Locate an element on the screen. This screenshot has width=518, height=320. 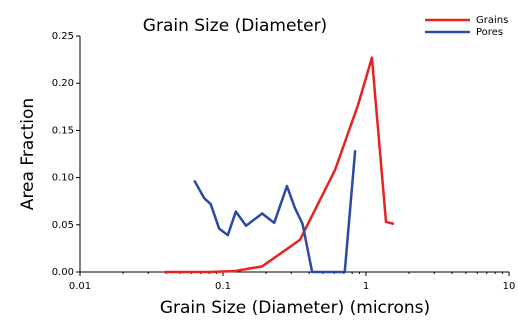
y-tick-label: 0.05 is located at coordinates (63, 225).